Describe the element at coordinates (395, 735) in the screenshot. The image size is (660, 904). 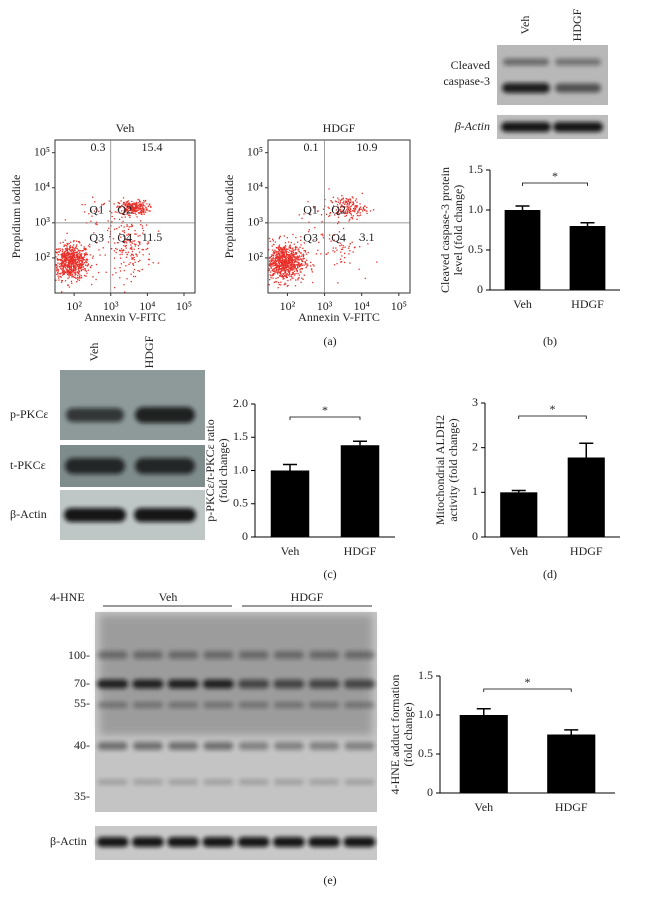
I see `y-axis-label: 4-HNE adduct formation` at that location.